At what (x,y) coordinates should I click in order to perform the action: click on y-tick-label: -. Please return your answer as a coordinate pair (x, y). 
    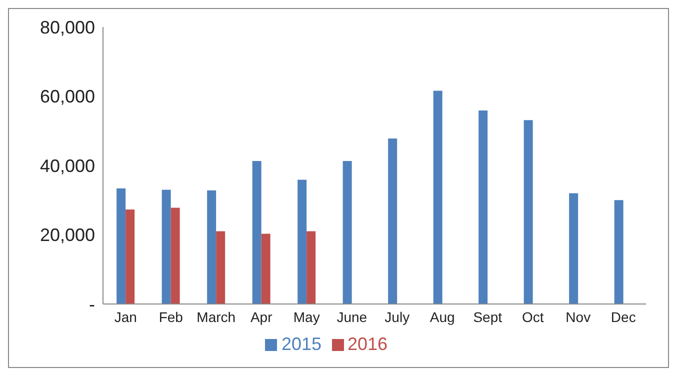
    Looking at the image, I should click on (92, 304).